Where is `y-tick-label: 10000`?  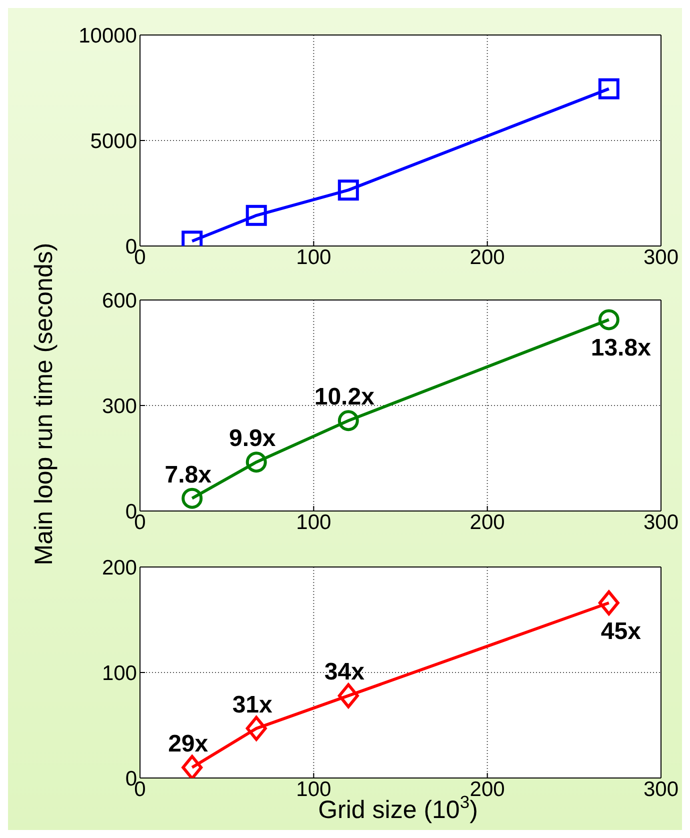 y-tick-label: 10000 is located at coordinates (107, 36).